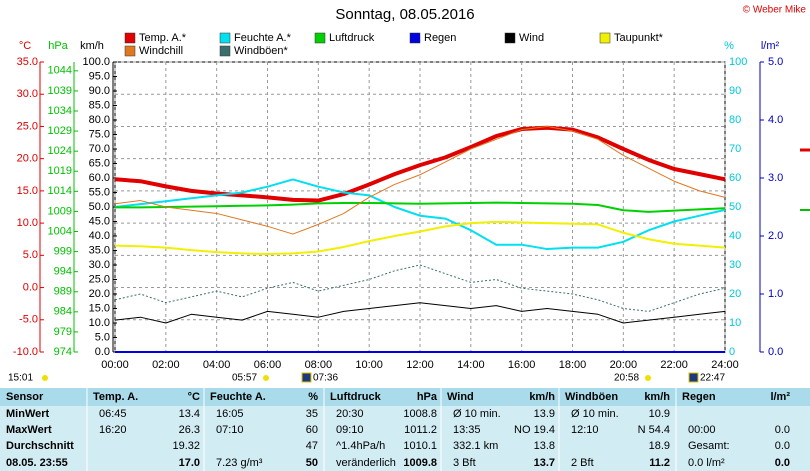  What do you see at coordinates (735, 323) in the screenshot?
I see `y-tick-label: 10` at bounding box center [735, 323].